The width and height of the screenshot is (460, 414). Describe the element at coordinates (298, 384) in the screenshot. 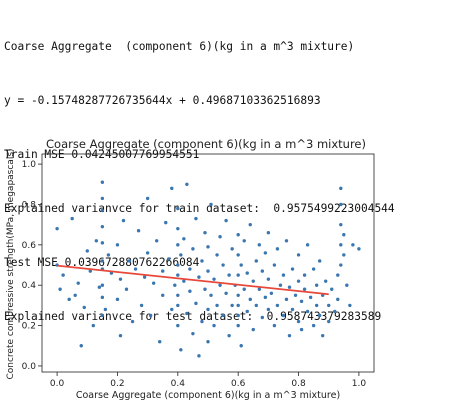

I see `x-tick-label: 0.8` at that location.